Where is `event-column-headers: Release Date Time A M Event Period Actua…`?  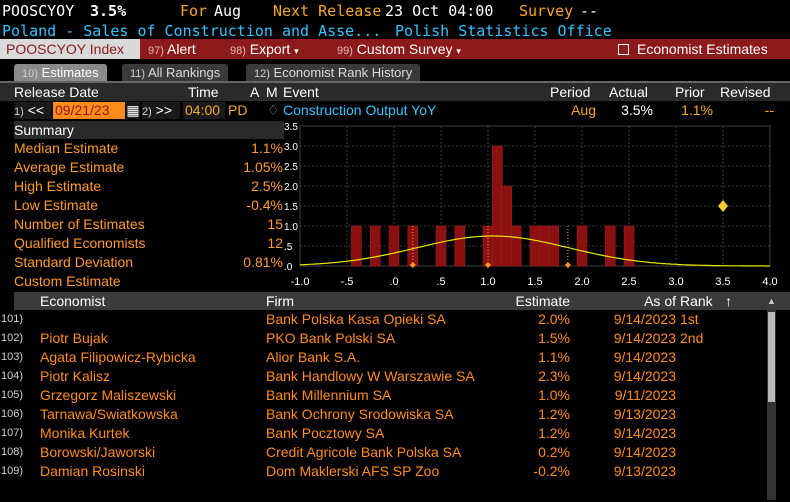 event-column-headers: Release Date Time A M Event Period Actua… is located at coordinates (395, 92).